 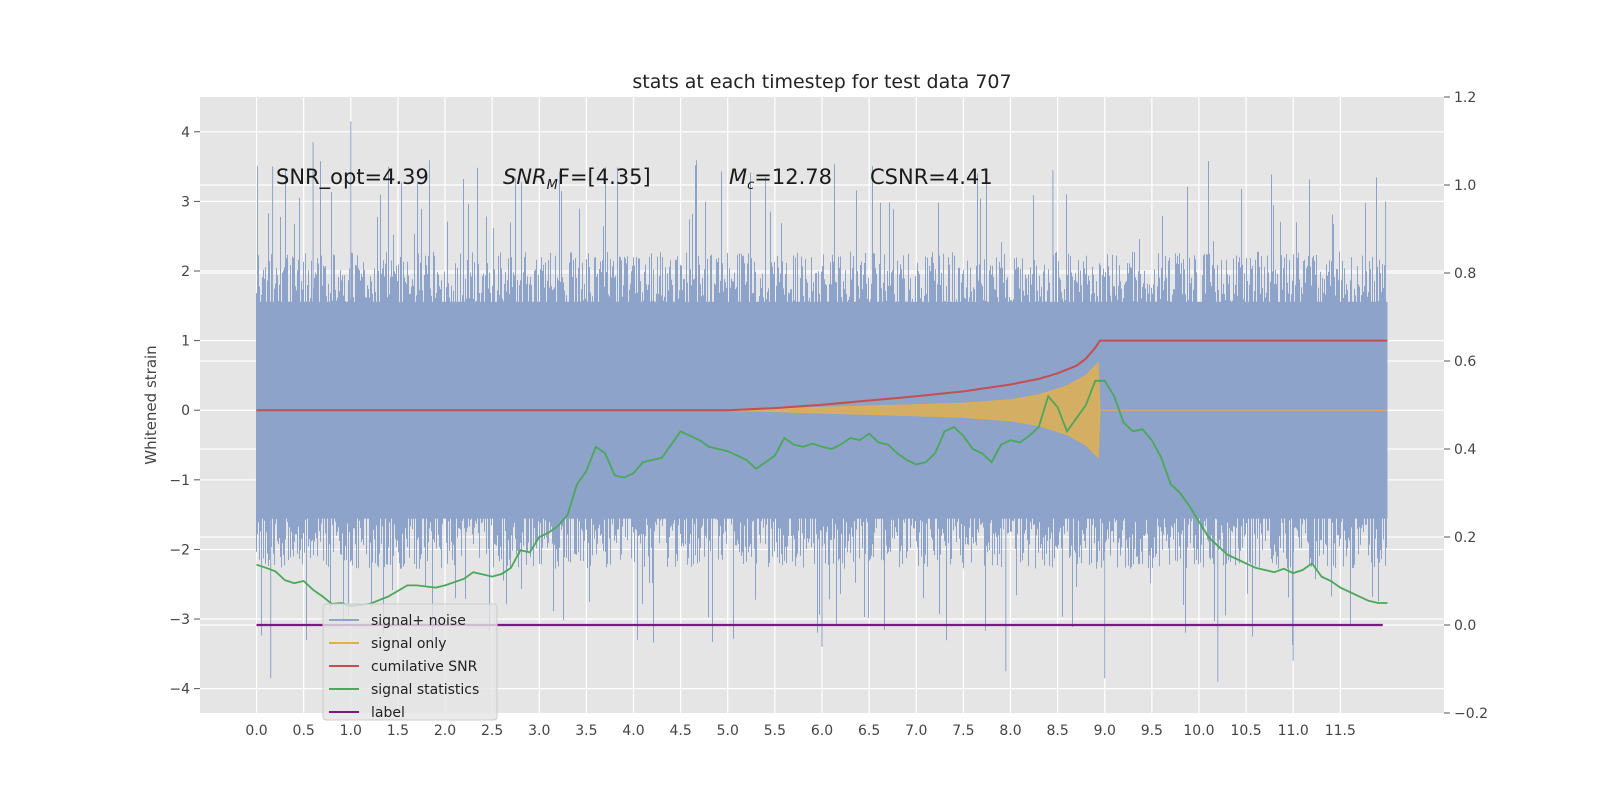 What do you see at coordinates (775, 731) in the screenshot?
I see `x-tick-label: 5.5` at bounding box center [775, 731].